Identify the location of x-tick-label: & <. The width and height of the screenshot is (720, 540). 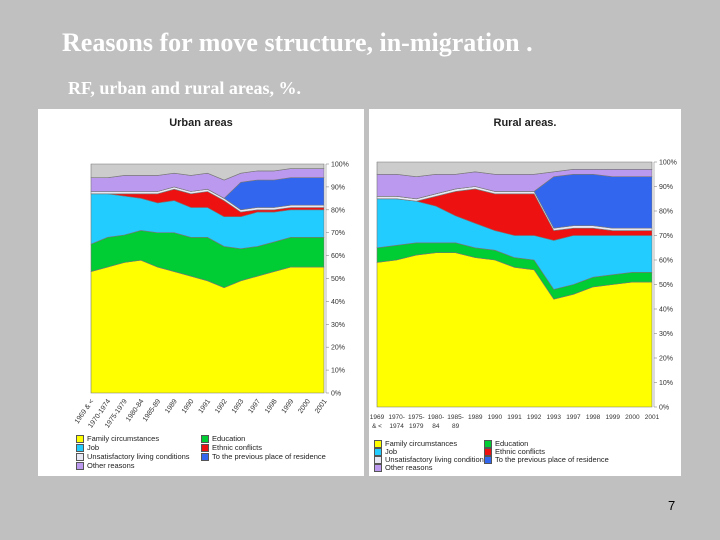
(377, 426).